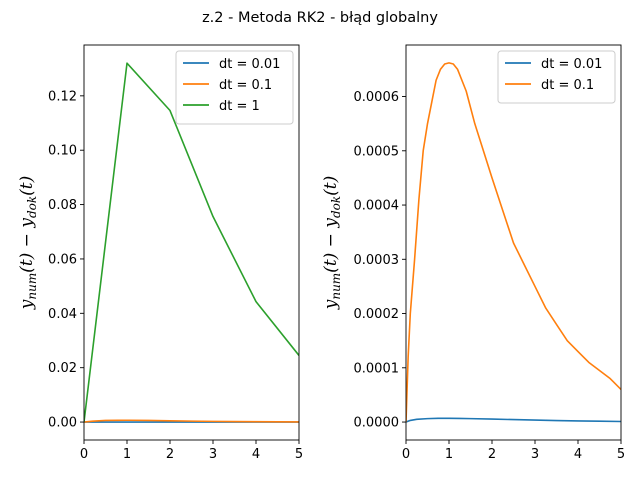  I want to click on legend: dt = 0.01 dt = 0.1 dt = 1, so click(234, 87).